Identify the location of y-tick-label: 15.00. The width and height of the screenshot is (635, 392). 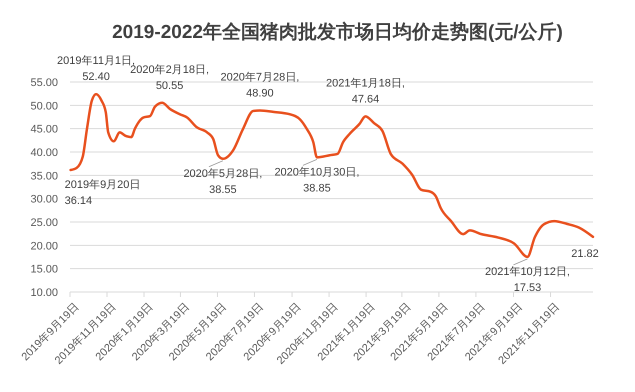
(44, 270).